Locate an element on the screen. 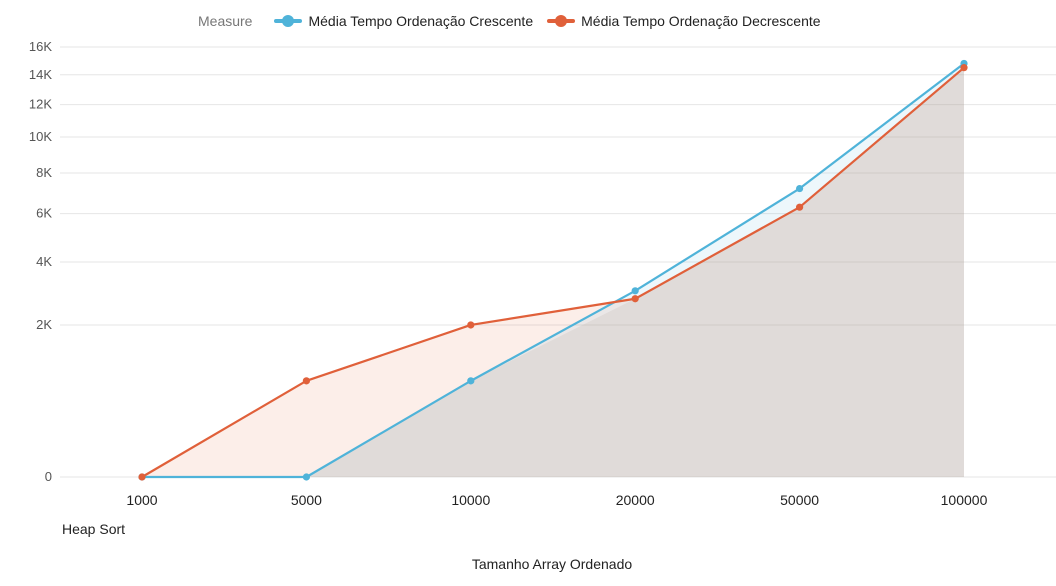 The height and width of the screenshot is (586, 1056). y-tick-label: 6K is located at coordinates (44, 213).